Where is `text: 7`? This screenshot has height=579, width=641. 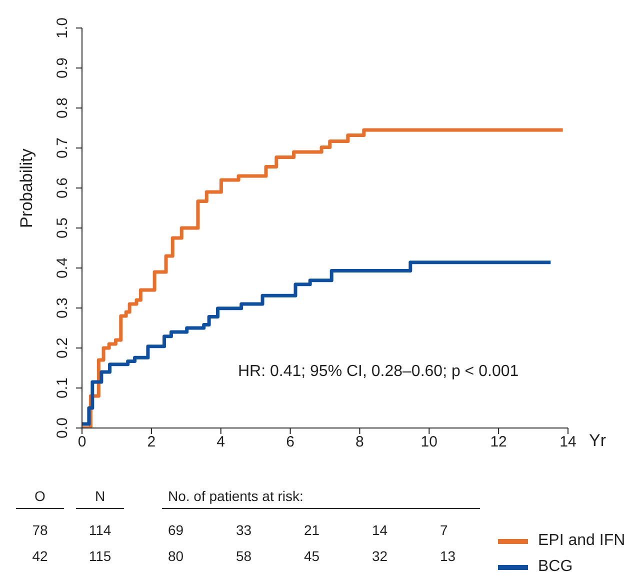
text: 7 is located at coordinates (444, 530).